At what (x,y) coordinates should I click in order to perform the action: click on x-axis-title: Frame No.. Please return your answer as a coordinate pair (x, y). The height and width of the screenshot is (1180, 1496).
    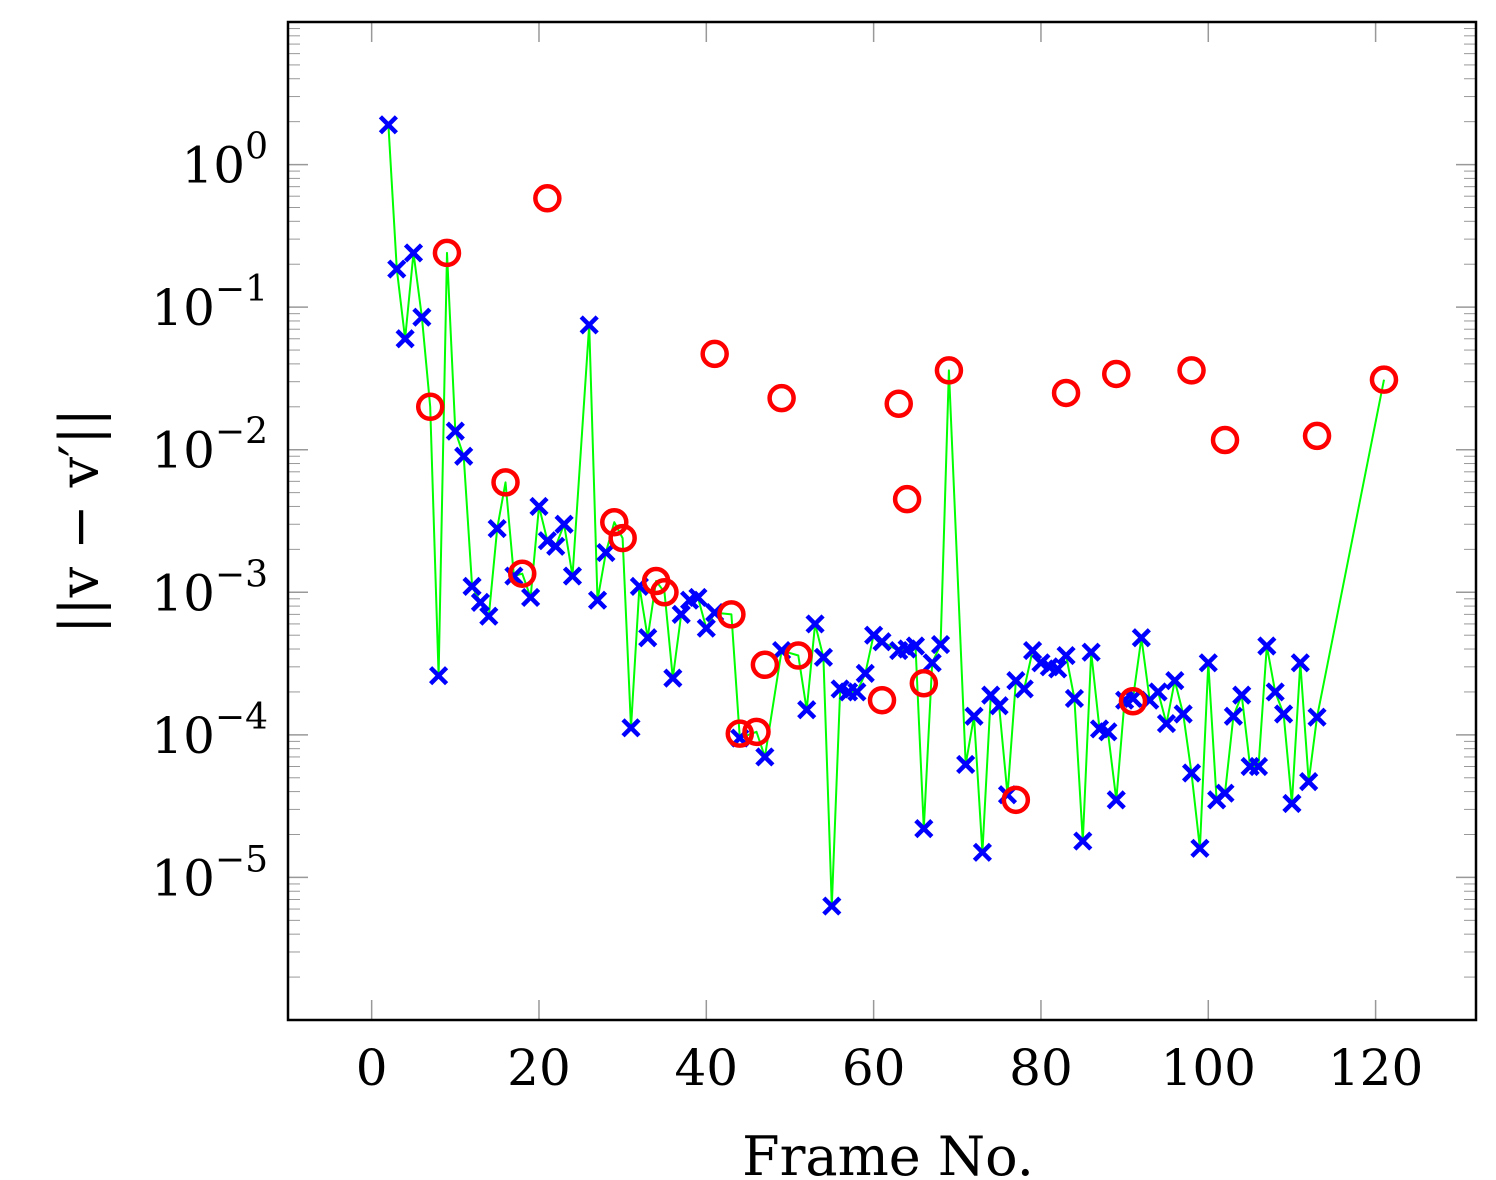
    Looking at the image, I should click on (888, 1152).